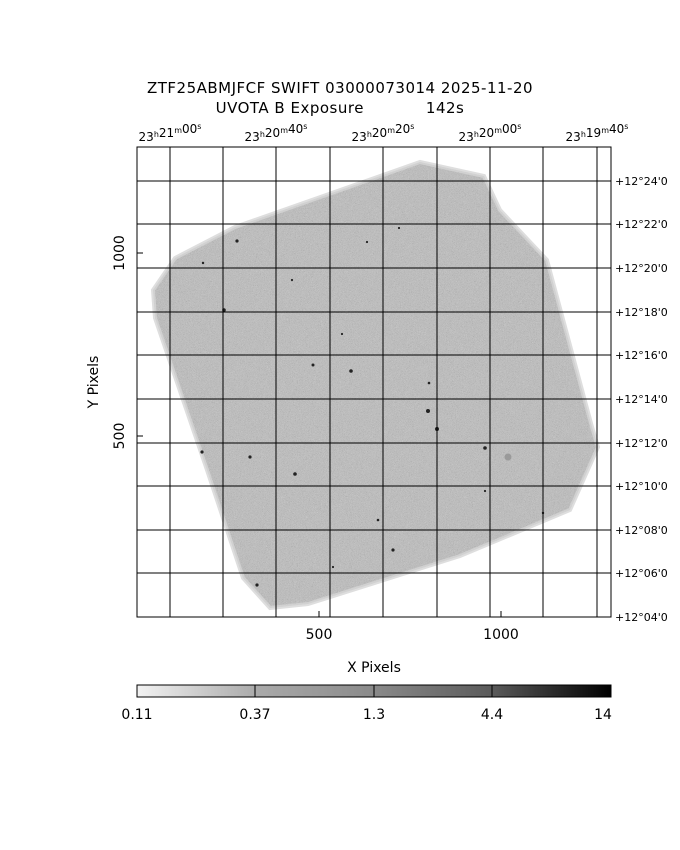  Describe the element at coordinates (501, 635) in the screenshot. I see `x-tick-label: 1000` at that location.